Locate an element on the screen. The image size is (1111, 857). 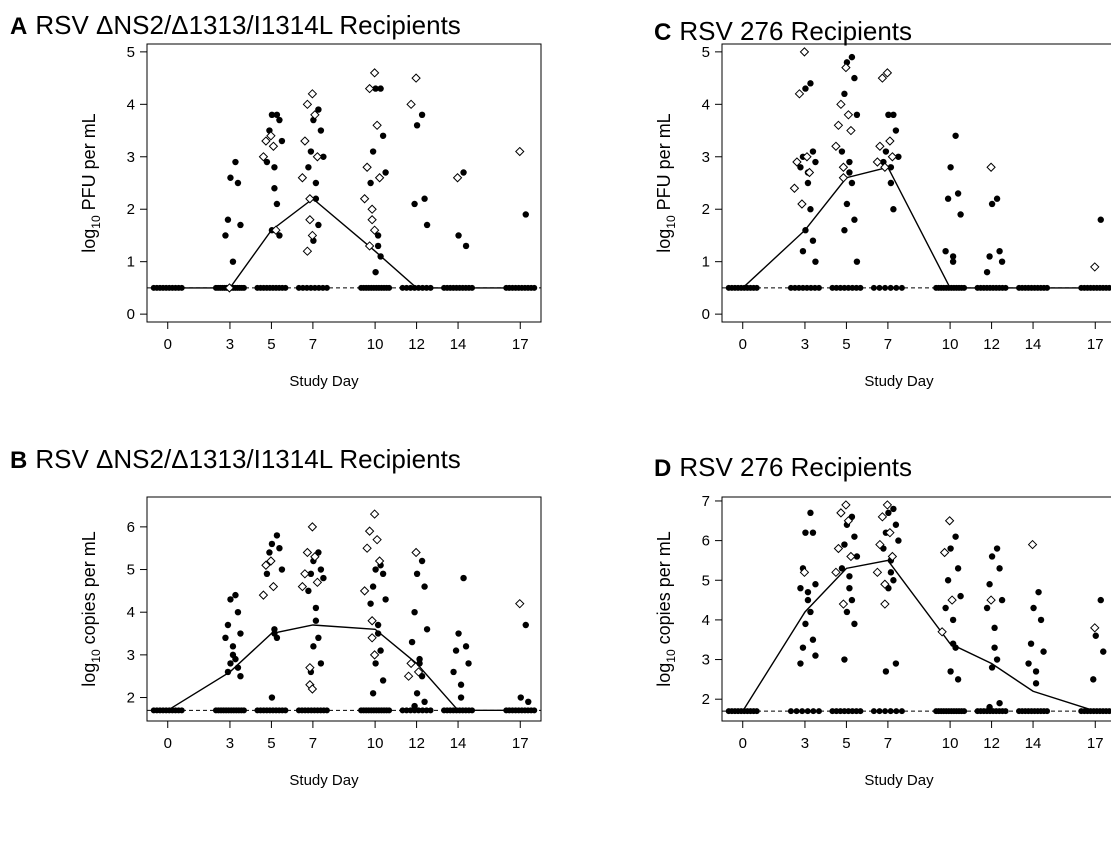
x-tick-label: 3 is located at coordinates (230, 743).